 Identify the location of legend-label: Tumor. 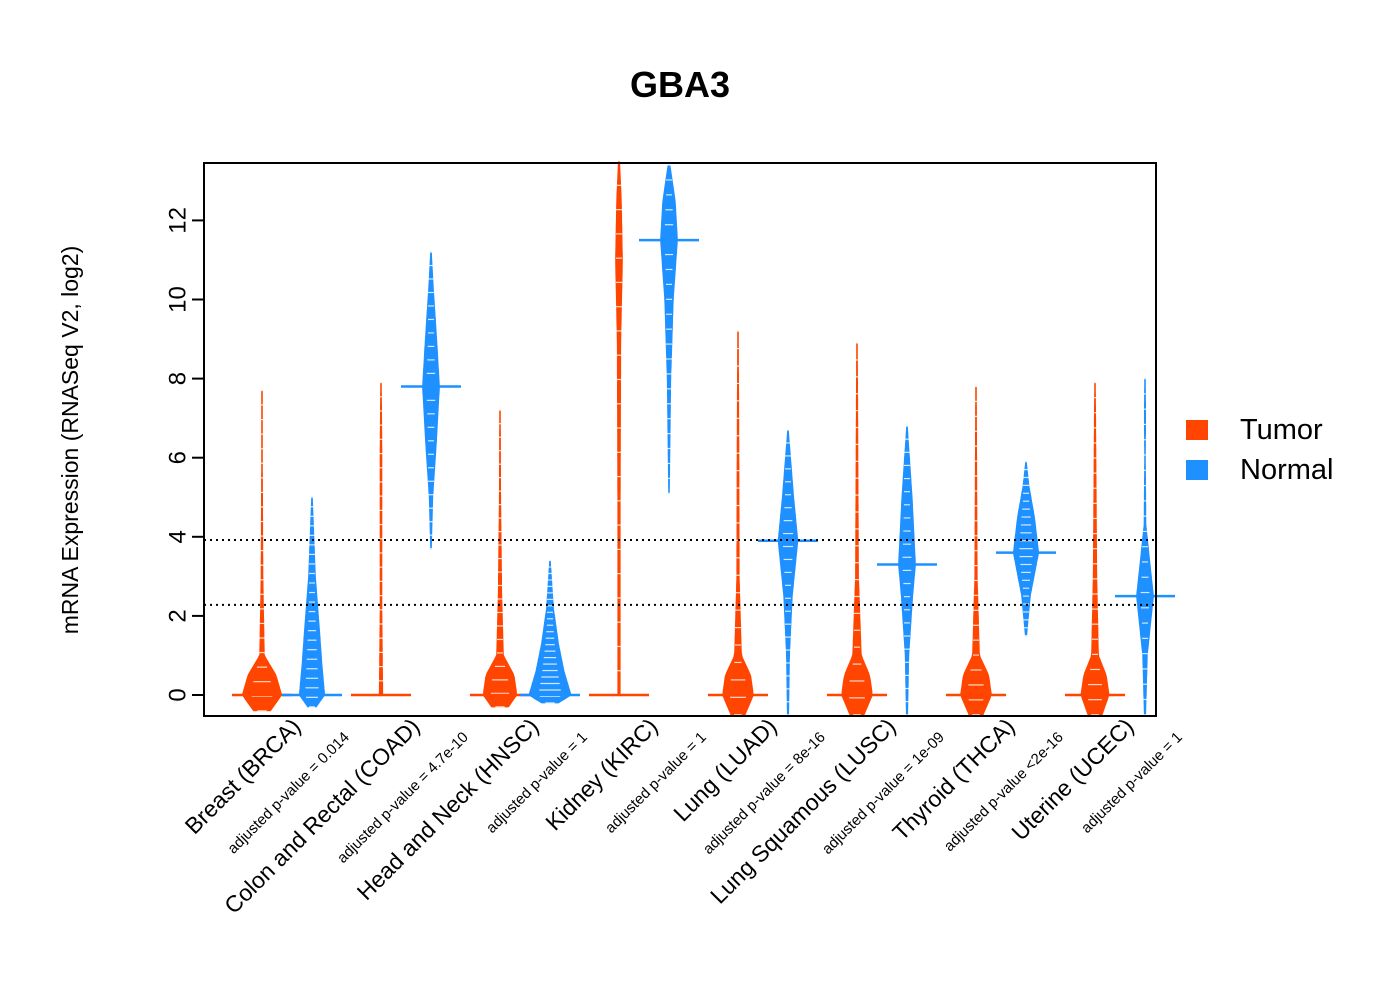
(1281, 430).